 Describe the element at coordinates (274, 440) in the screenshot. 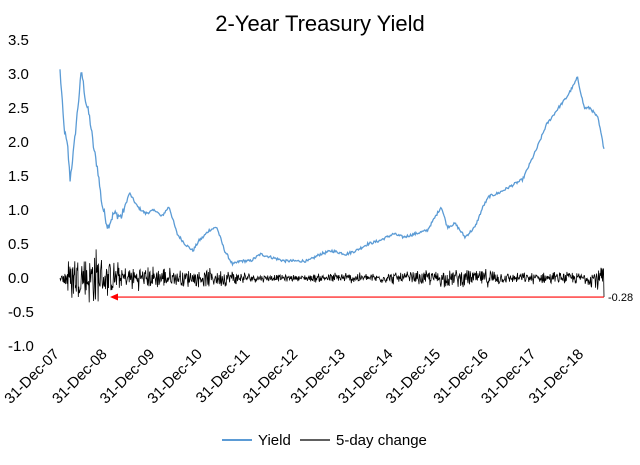

I see `legend-label: Yield` at that location.